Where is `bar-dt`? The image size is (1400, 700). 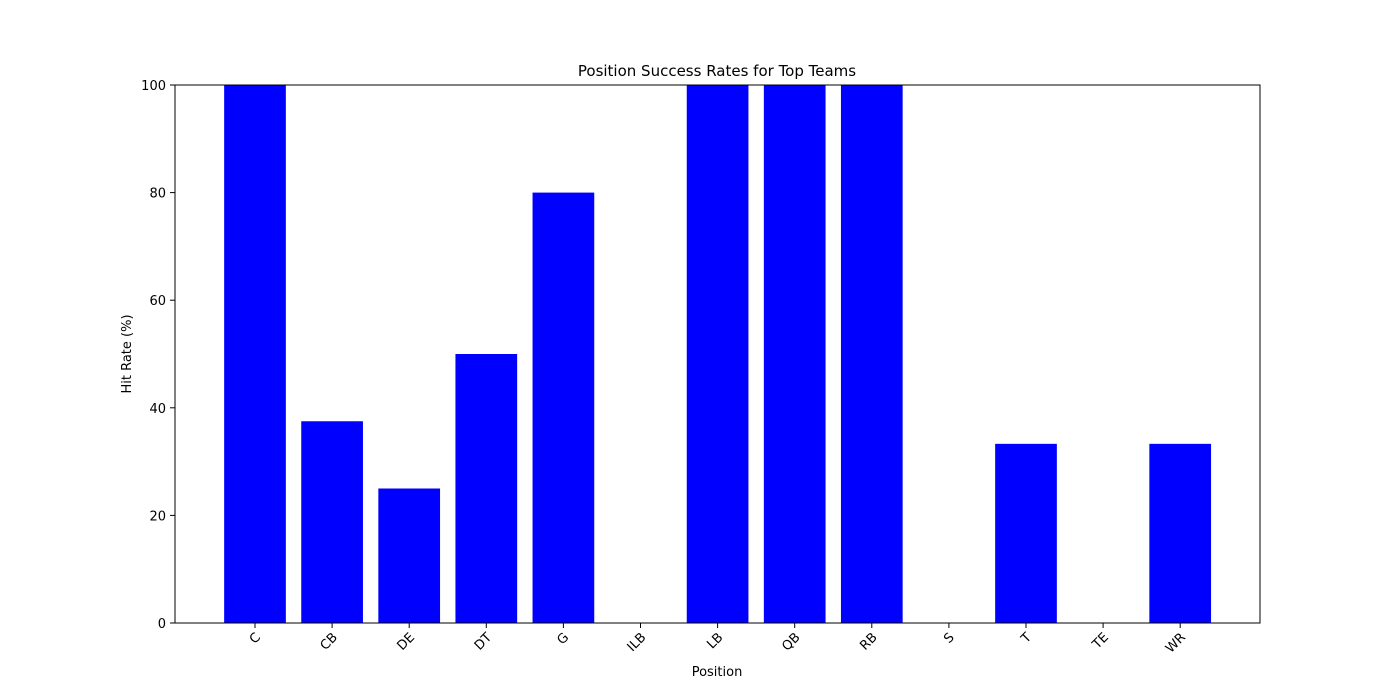
bar-dt is located at coordinates (486, 488).